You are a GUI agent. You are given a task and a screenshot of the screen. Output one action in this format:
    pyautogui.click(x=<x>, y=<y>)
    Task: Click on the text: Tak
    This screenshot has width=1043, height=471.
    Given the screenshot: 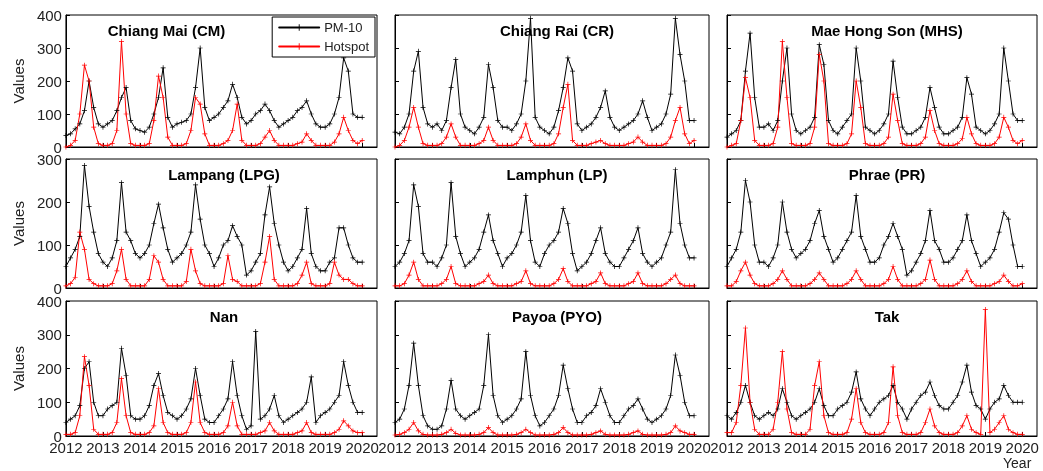 What is the action you would take?
    pyautogui.click(x=887, y=316)
    